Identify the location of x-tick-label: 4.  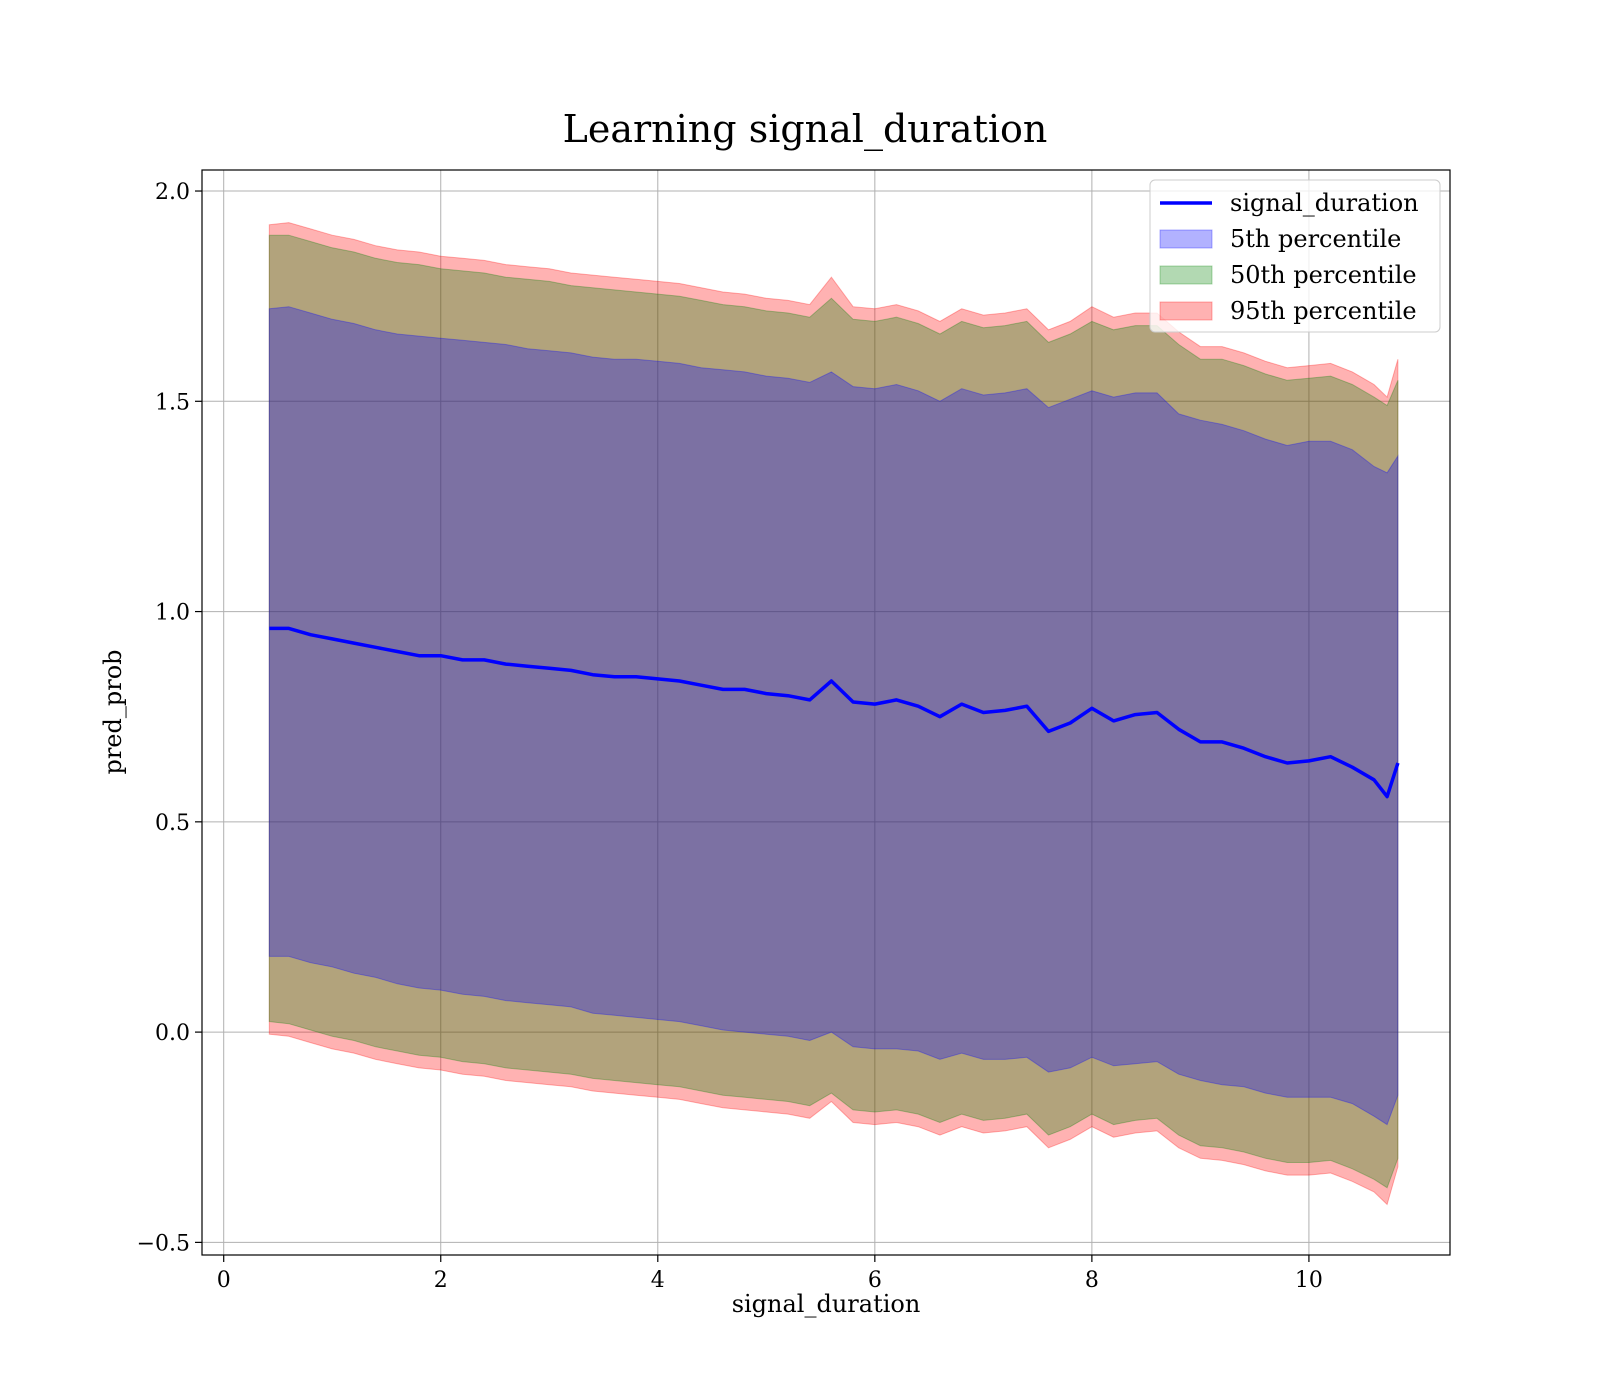
(658, 1280).